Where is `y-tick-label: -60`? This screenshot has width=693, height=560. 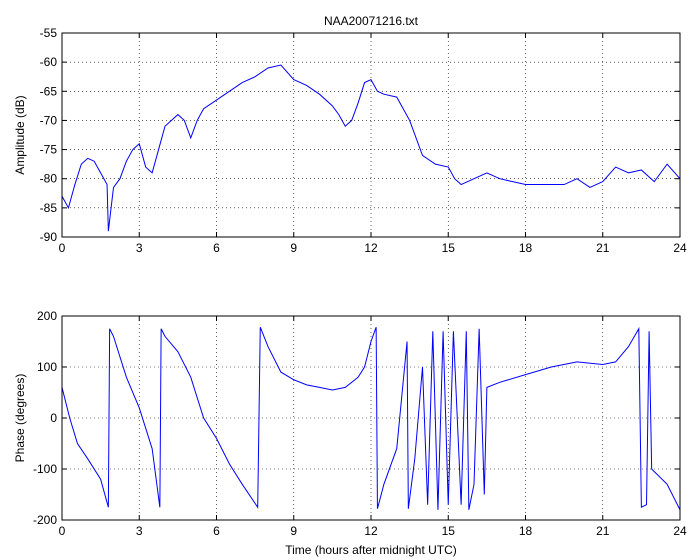 y-tick-label: -60 is located at coordinates (49, 62).